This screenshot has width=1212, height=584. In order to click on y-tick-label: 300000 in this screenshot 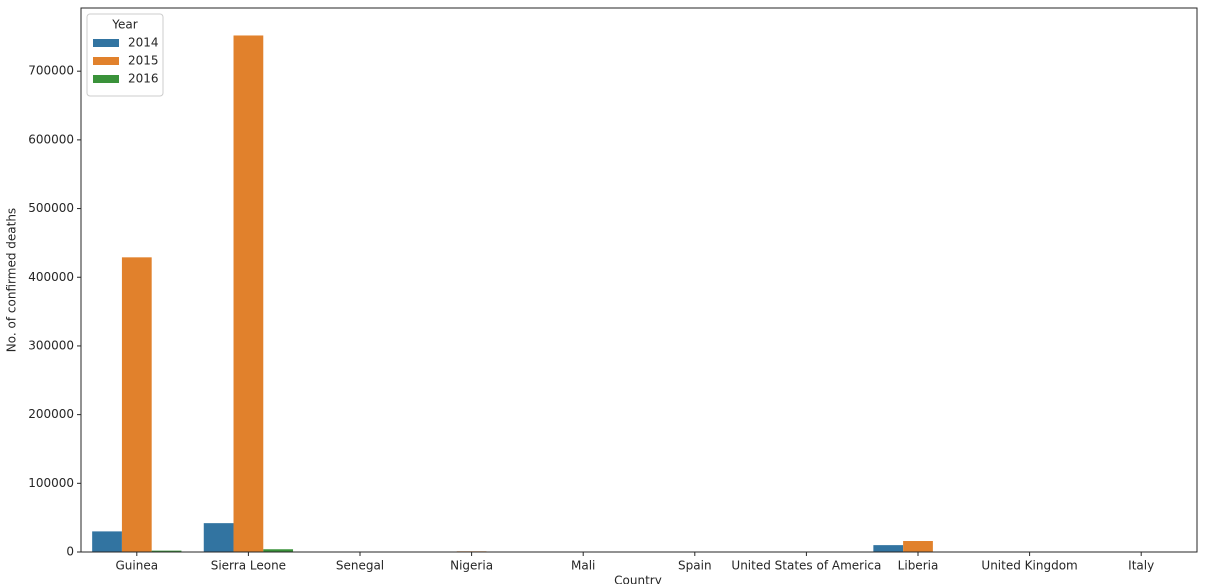, I will do `click(51, 345)`.